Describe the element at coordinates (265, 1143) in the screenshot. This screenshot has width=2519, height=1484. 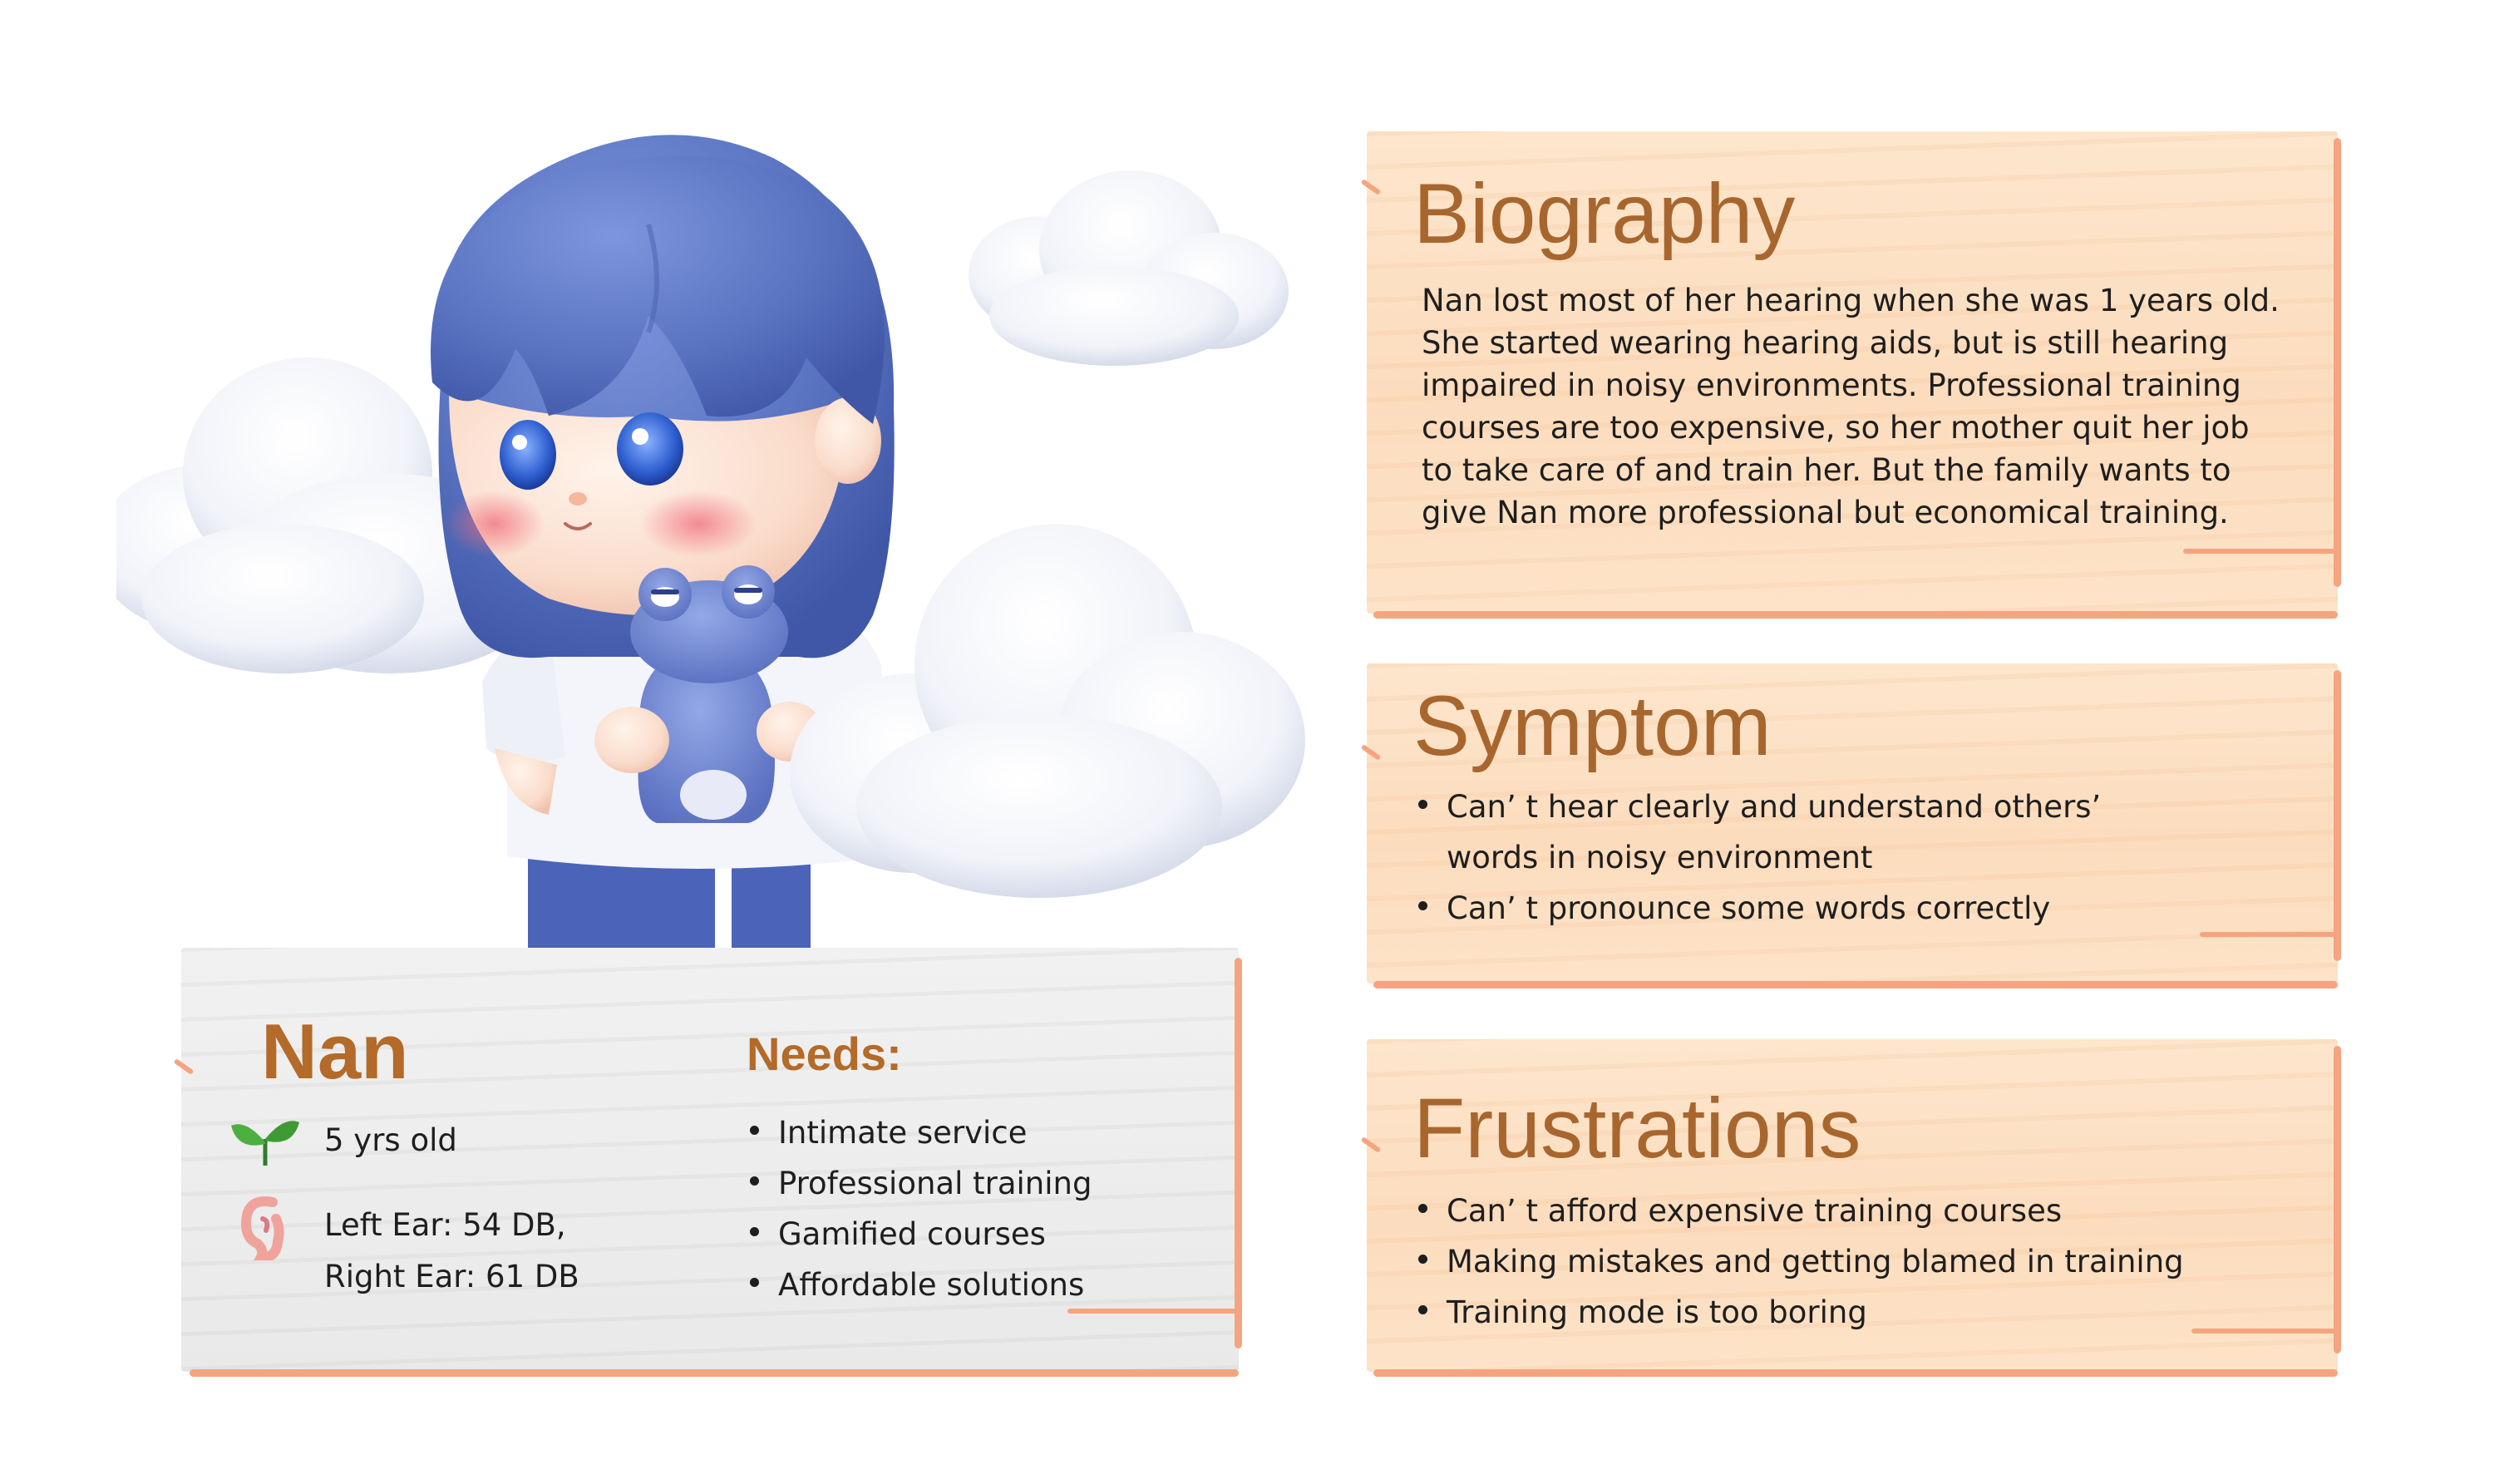
I see `sprout-icon` at that location.